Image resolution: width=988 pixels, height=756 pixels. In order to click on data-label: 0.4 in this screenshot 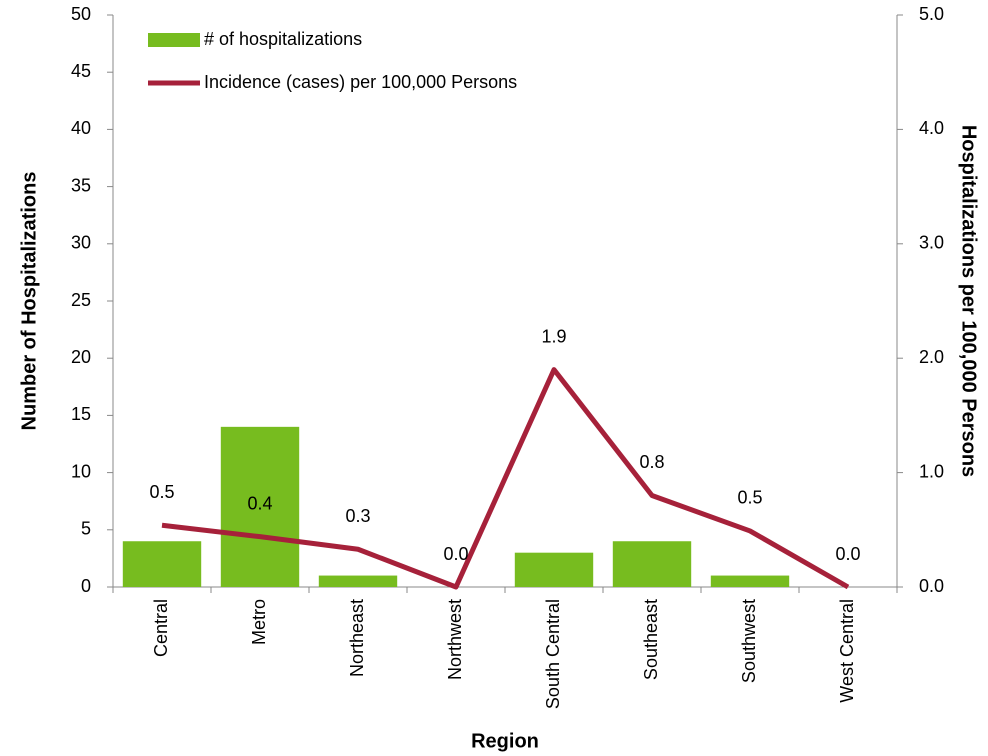, I will do `click(259, 503)`.